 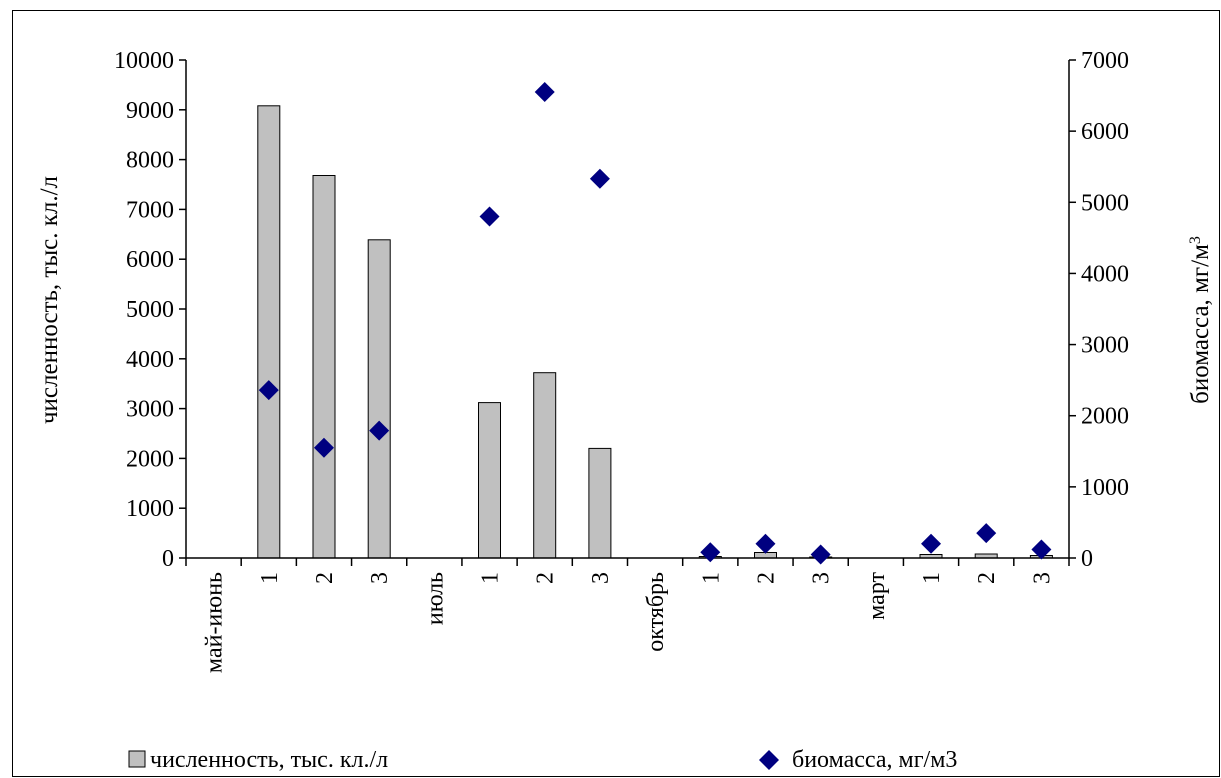 What do you see at coordinates (1105, 417) in the screenshot?
I see `right-tick-label: 2000` at bounding box center [1105, 417].